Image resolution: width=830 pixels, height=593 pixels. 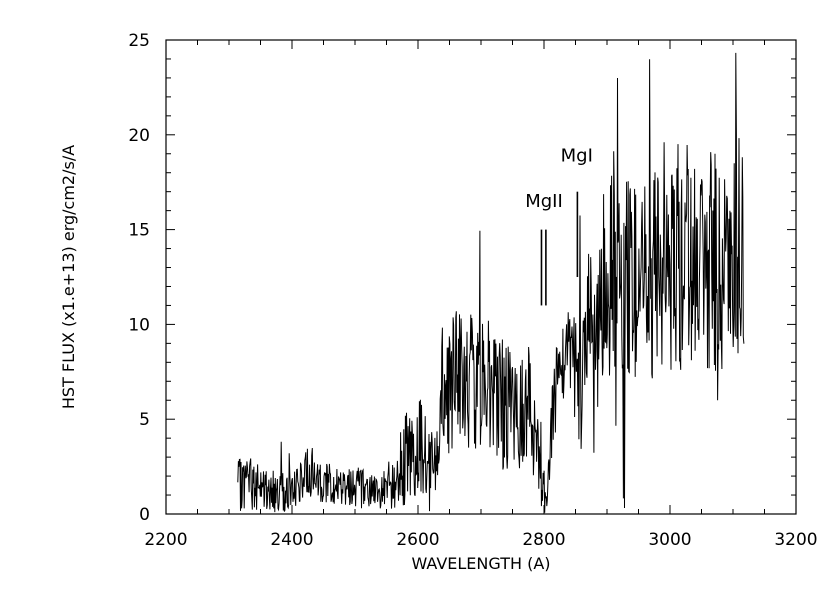 What do you see at coordinates (144, 515) in the screenshot?
I see `y-tick-label: 0` at bounding box center [144, 515].